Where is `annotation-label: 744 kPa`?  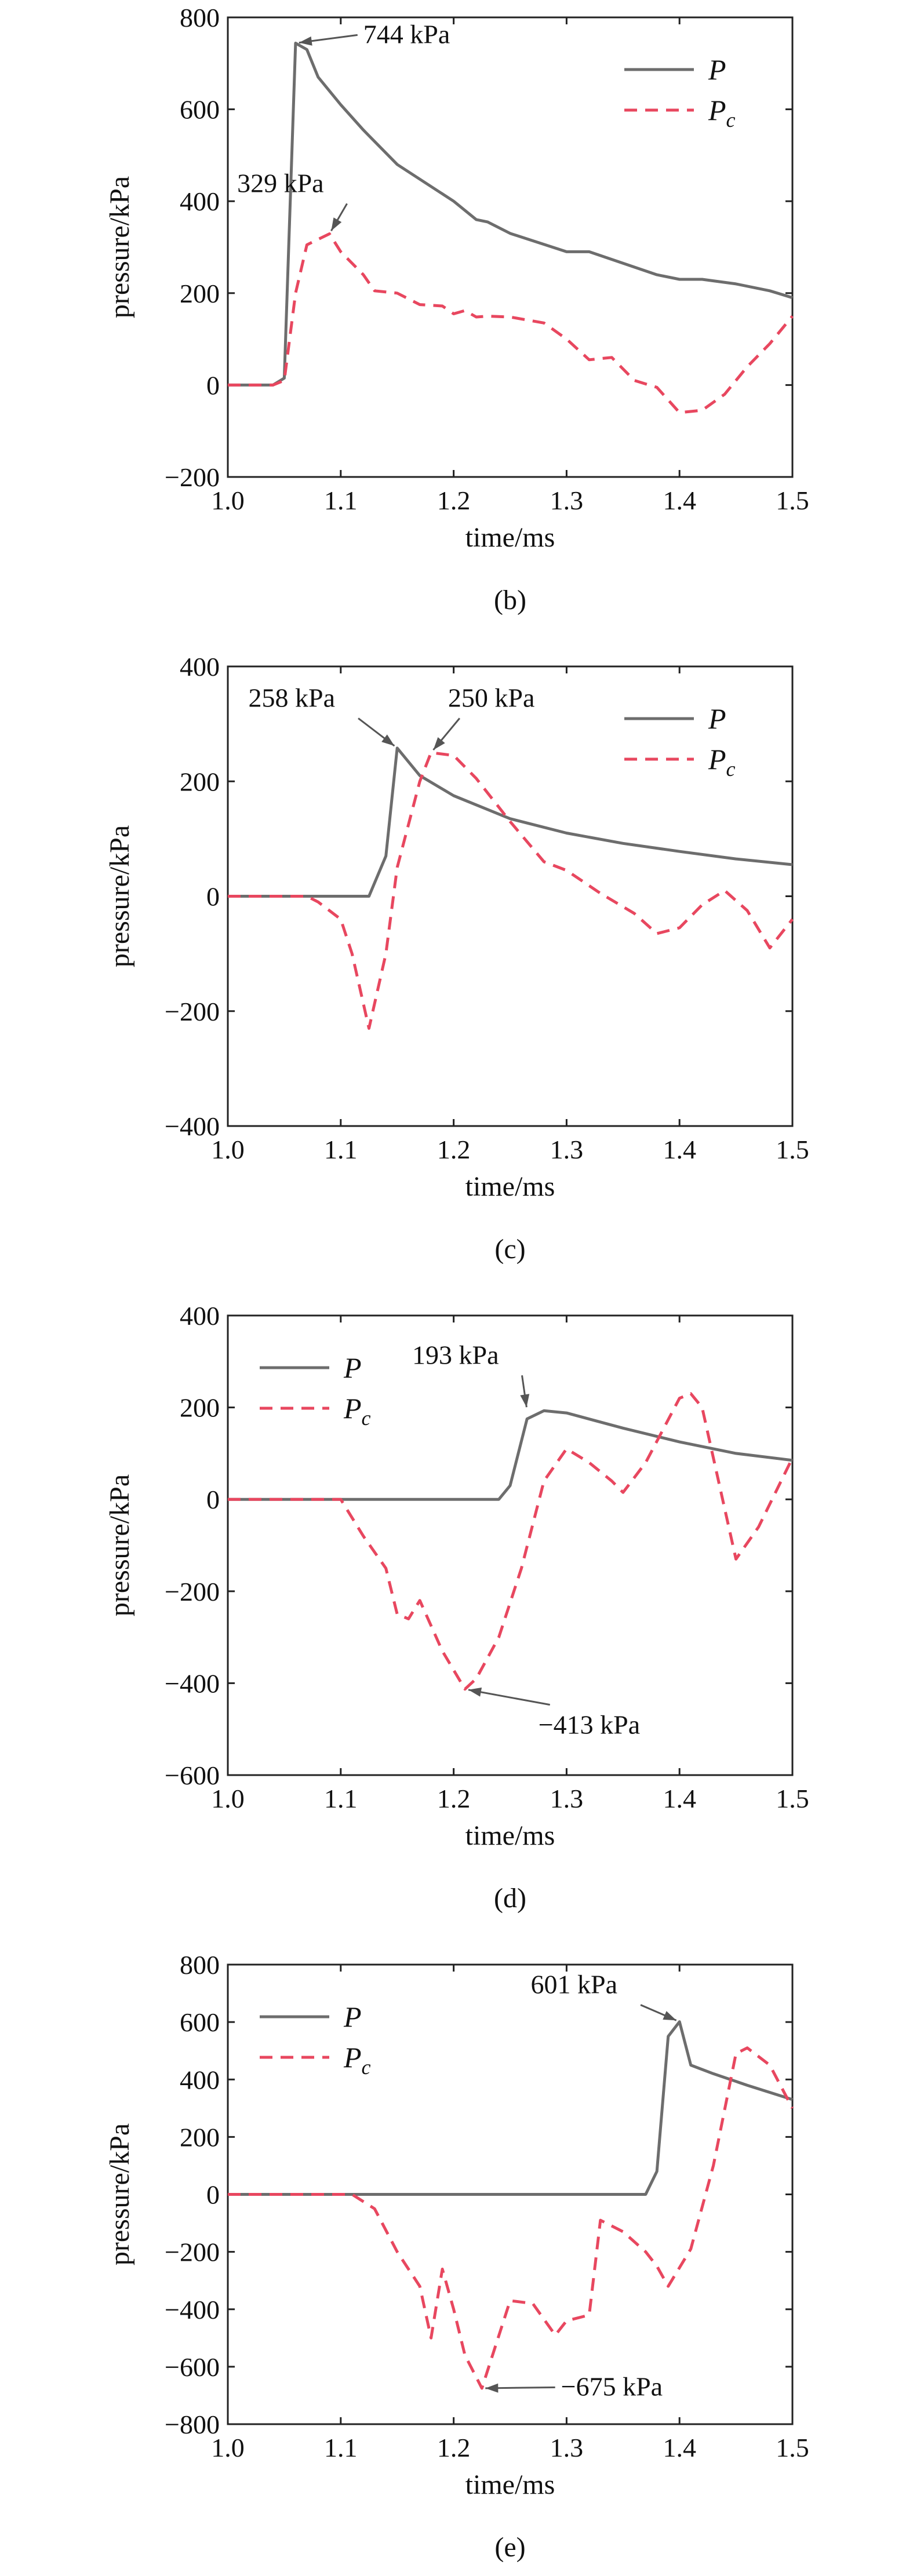 annotation-label: 744 kPa is located at coordinates (406, 34).